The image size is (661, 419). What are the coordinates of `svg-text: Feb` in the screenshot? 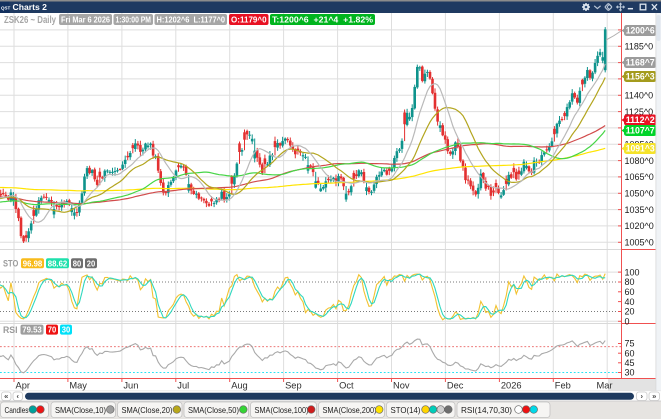 It's located at (563, 386).